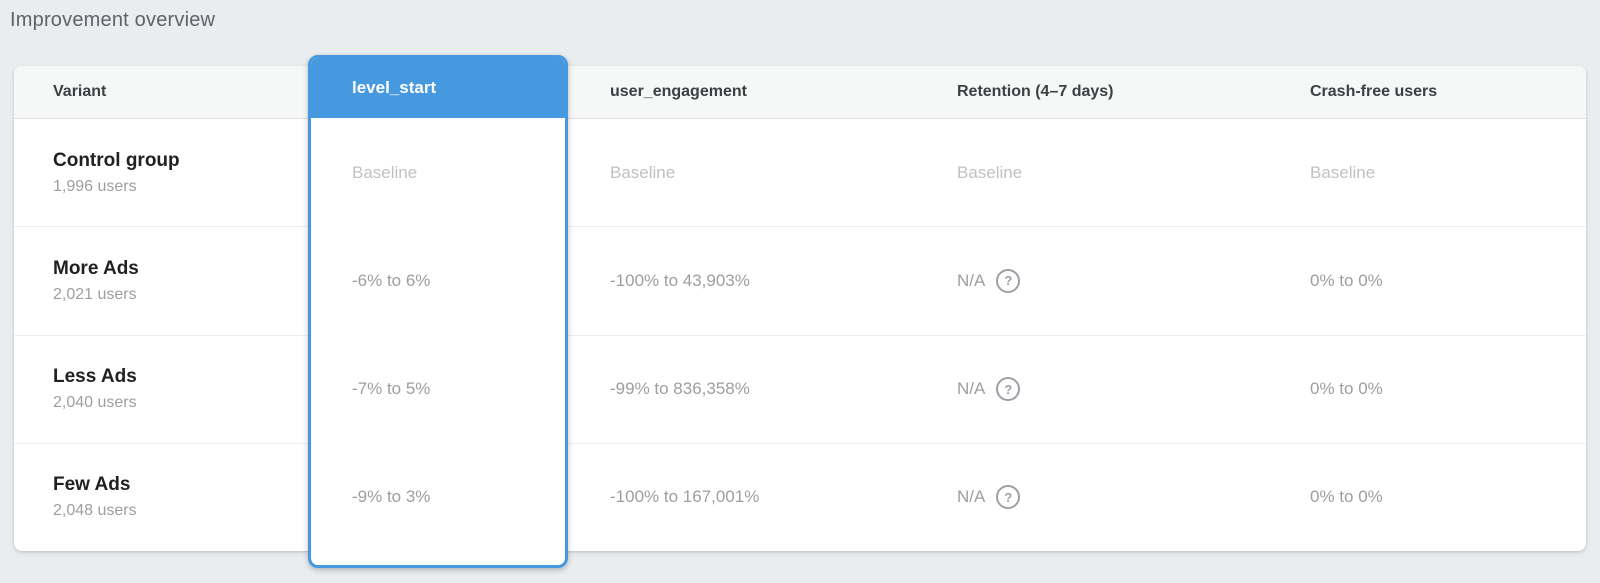 Image resolution: width=1600 pixels, height=583 pixels. Describe the element at coordinates (95, 403) in the screenshot. I see `variant-user-count: 2,040 users` at that location.